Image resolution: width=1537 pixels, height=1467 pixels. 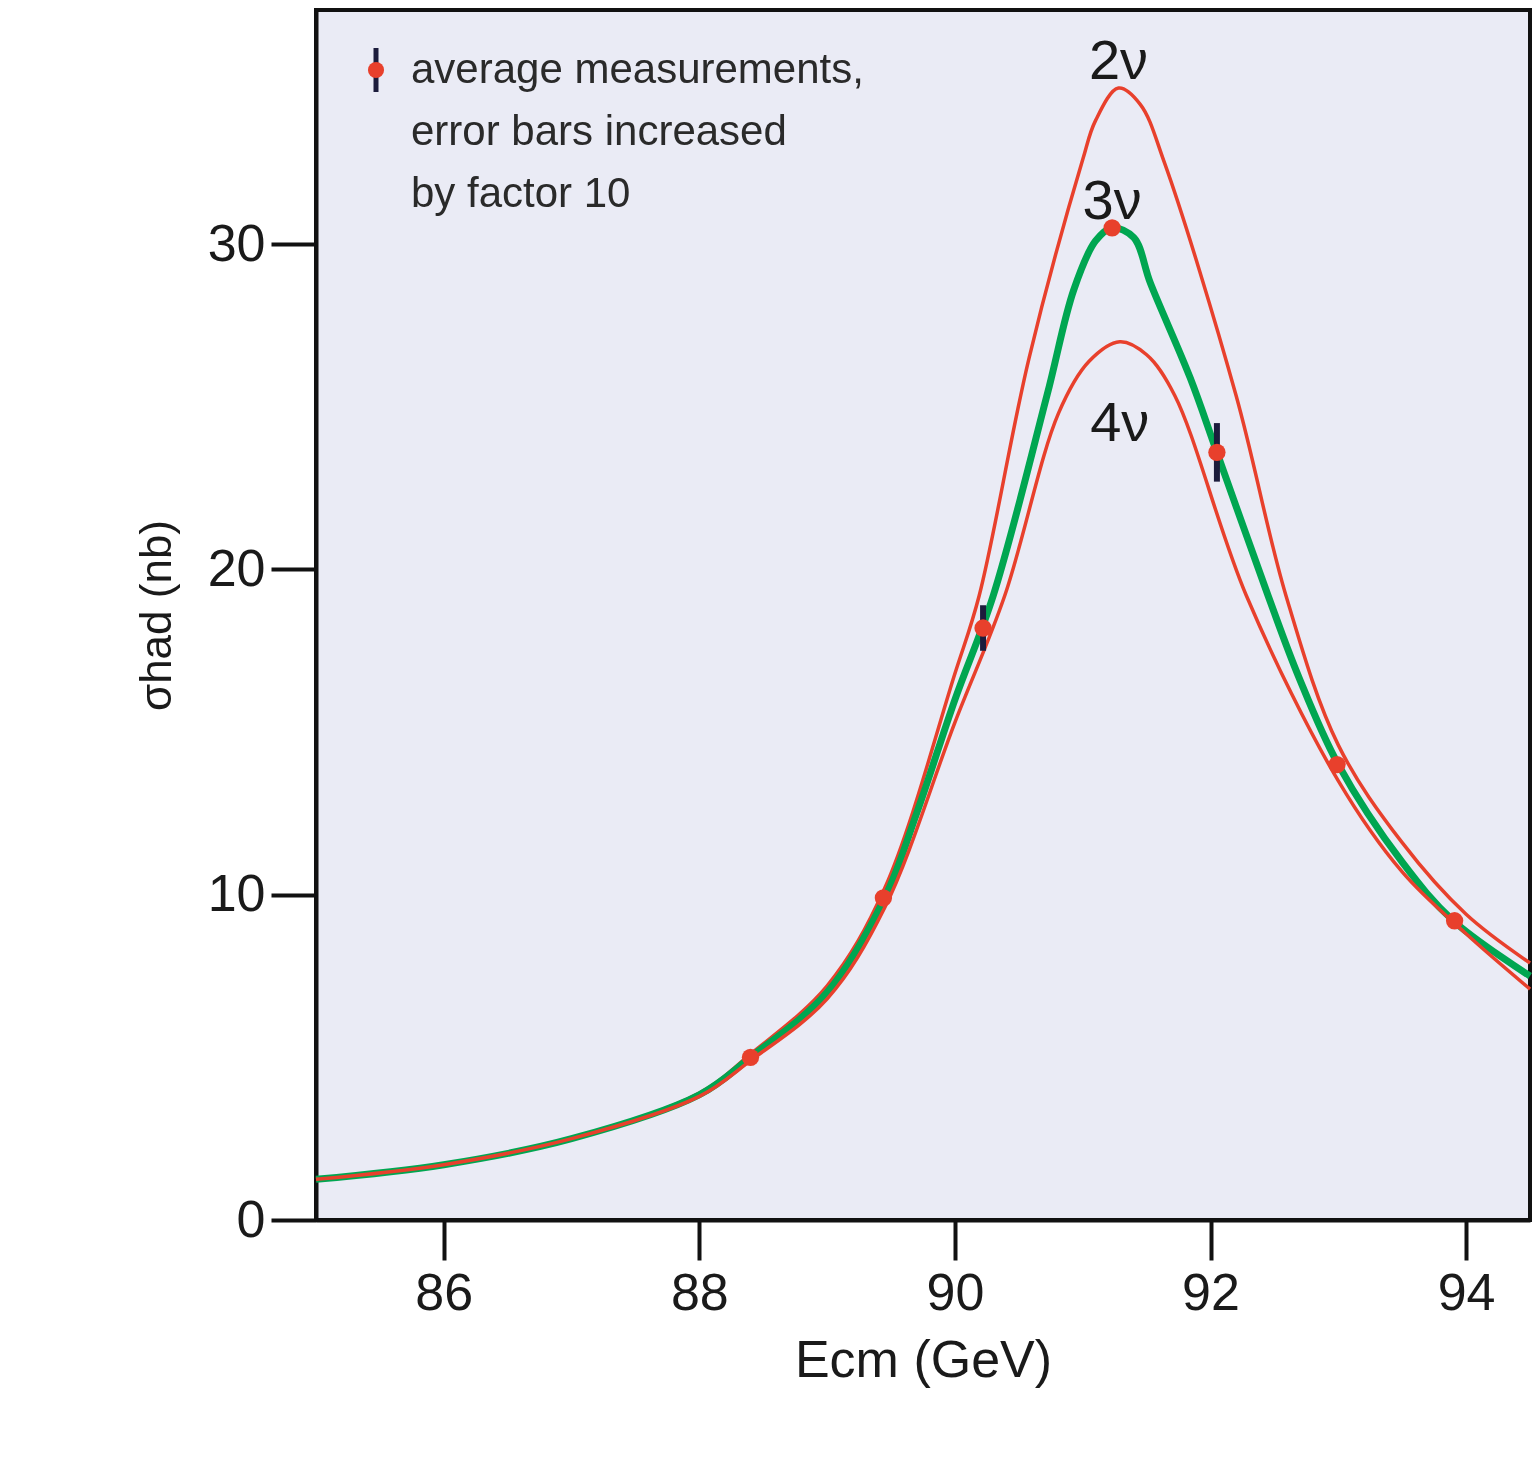 I want to click on y-tick-label: 20, so click(x=236, y=567).